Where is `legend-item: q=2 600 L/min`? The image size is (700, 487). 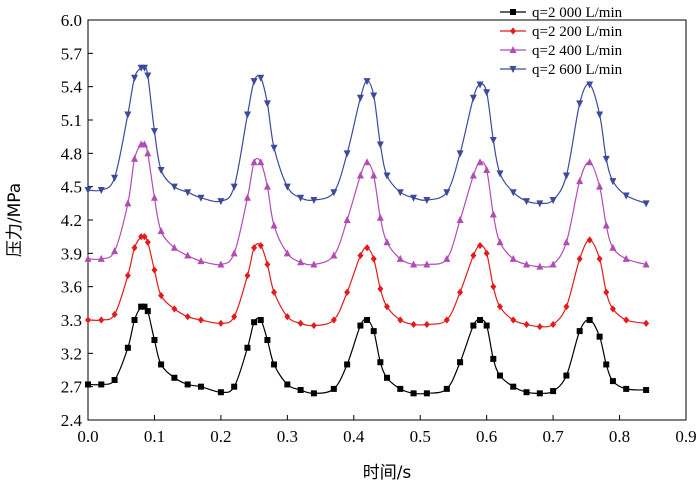 legend-item: q=2 600 L/min is located at coordinates (561, 70).